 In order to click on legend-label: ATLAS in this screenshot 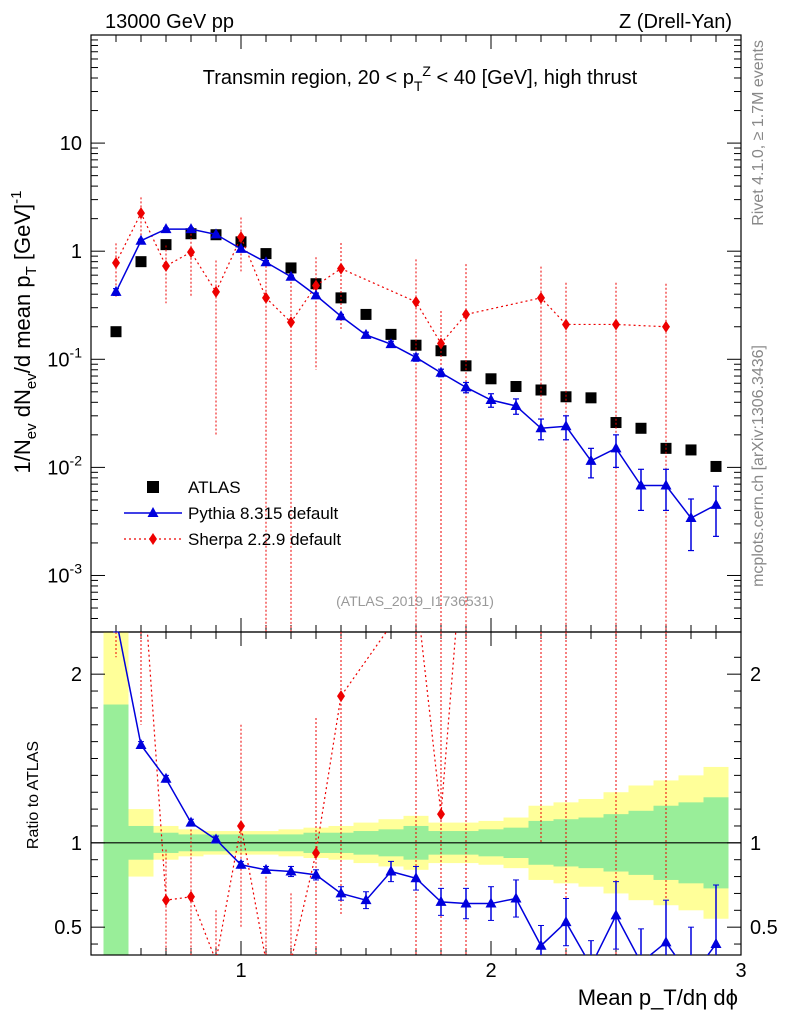, I will do `click(214, 487)`.